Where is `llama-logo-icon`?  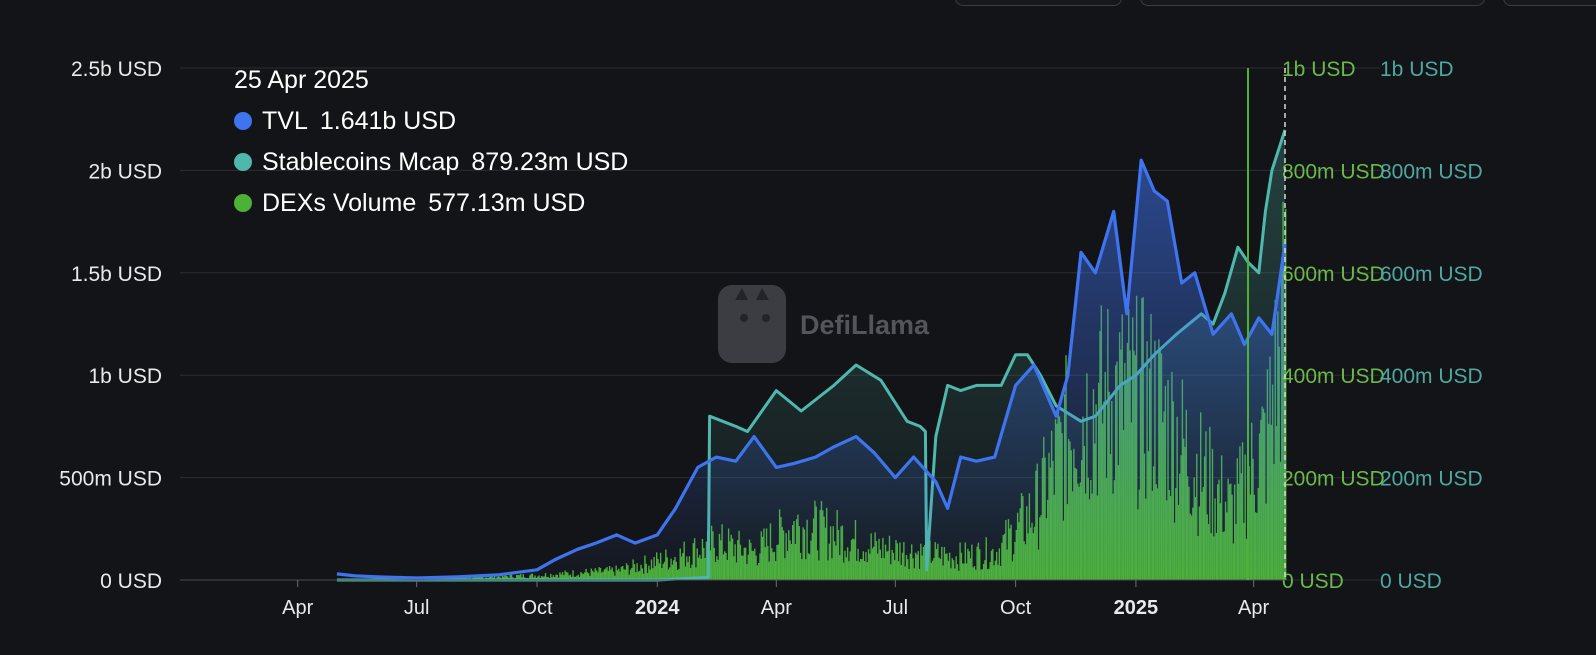 llama-logo-icon is located at coordinates (752, 324).